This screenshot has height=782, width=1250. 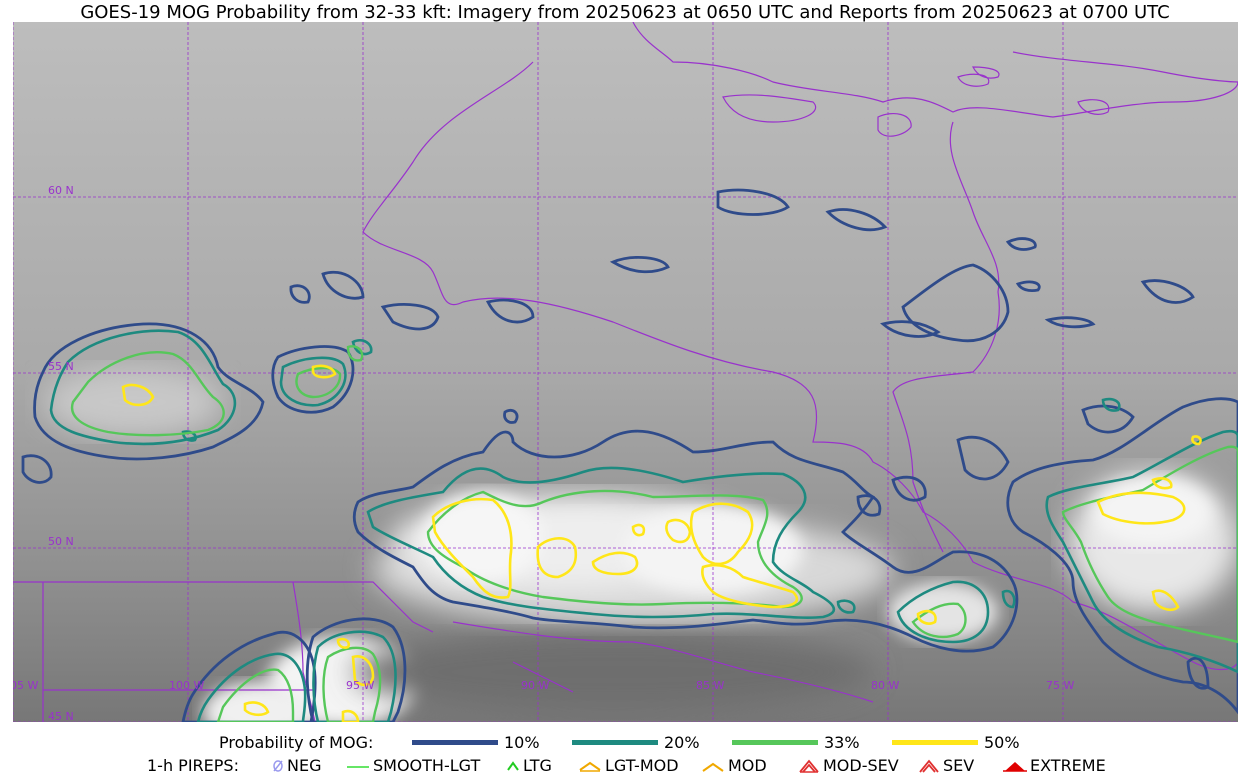 I want to click on legend-label-smooth-lgt: SMOOTH-LGT, so click(x=427, y=765).